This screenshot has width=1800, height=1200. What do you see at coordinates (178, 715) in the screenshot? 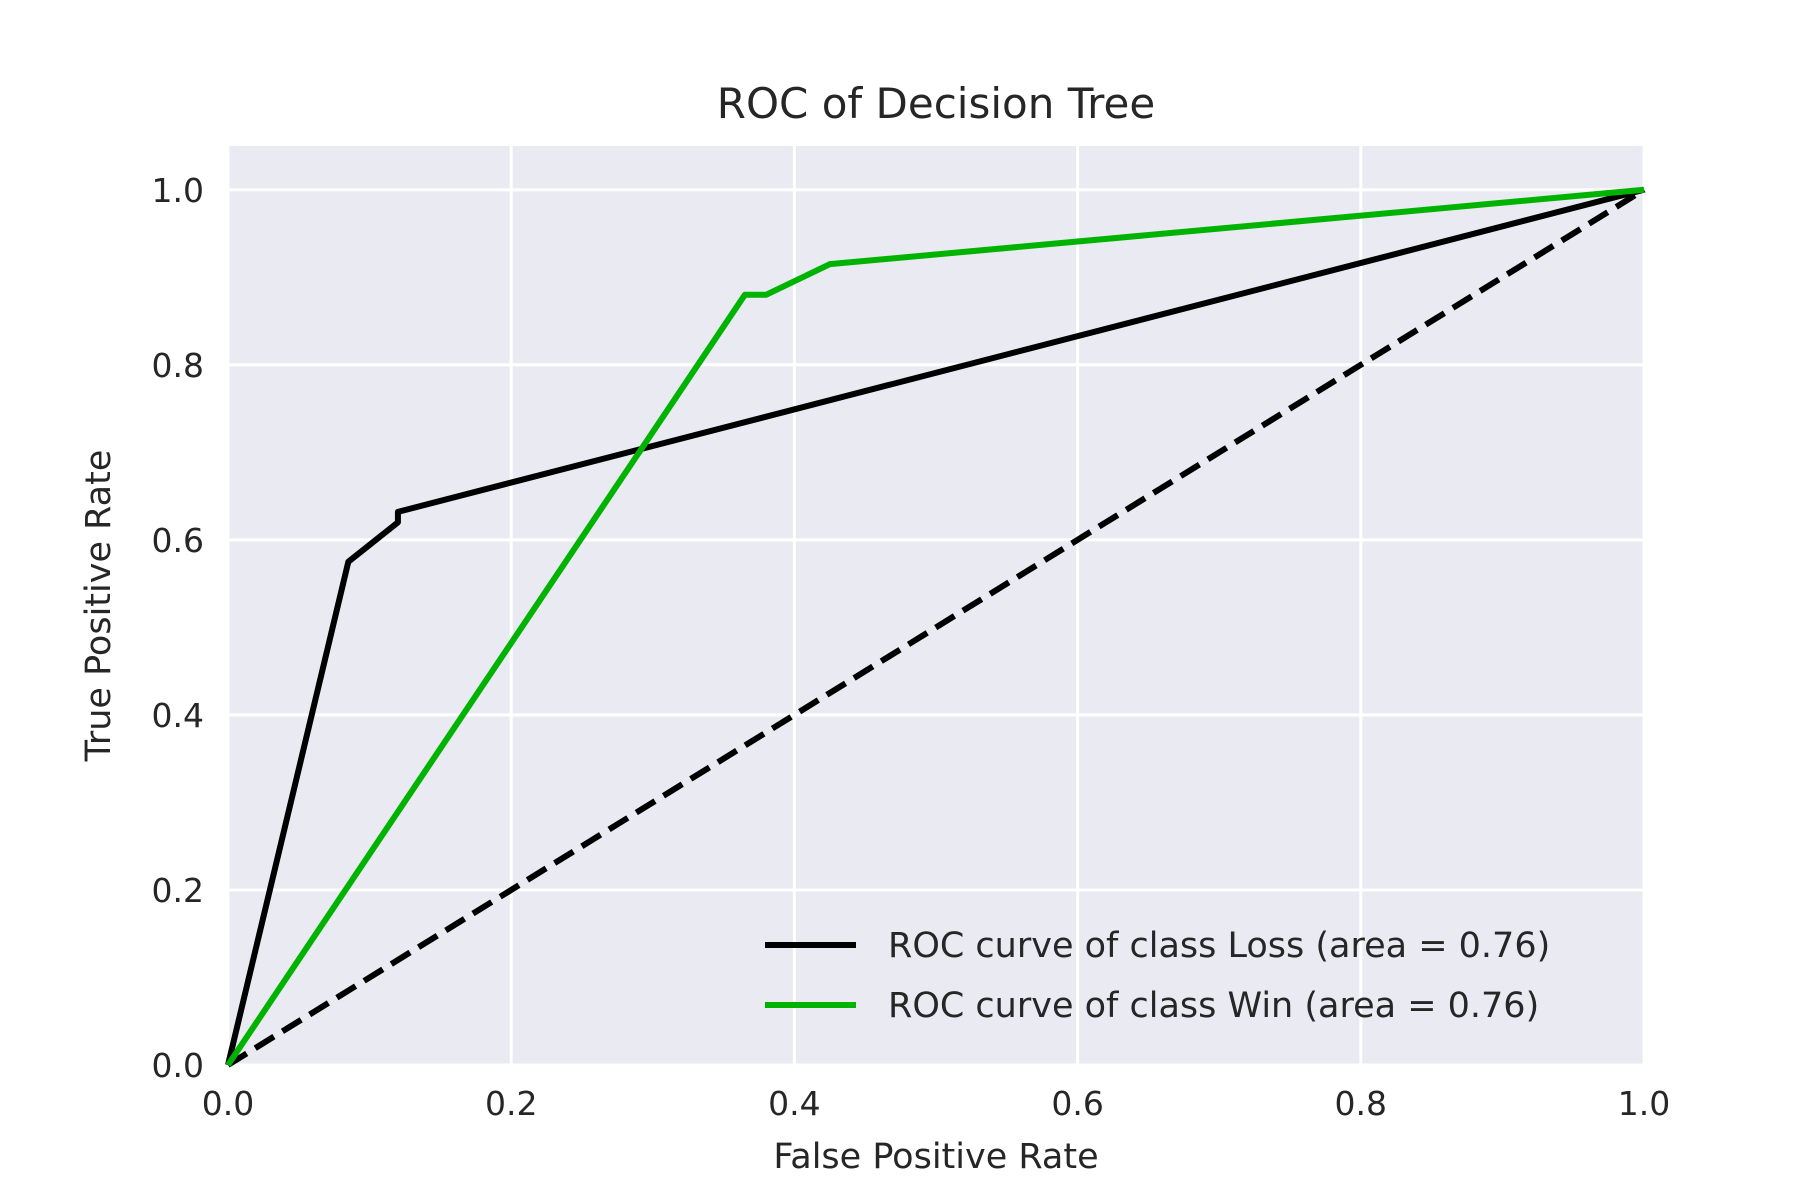
I see `y-tick-label: 0.4` at bounding box center [178, 715].